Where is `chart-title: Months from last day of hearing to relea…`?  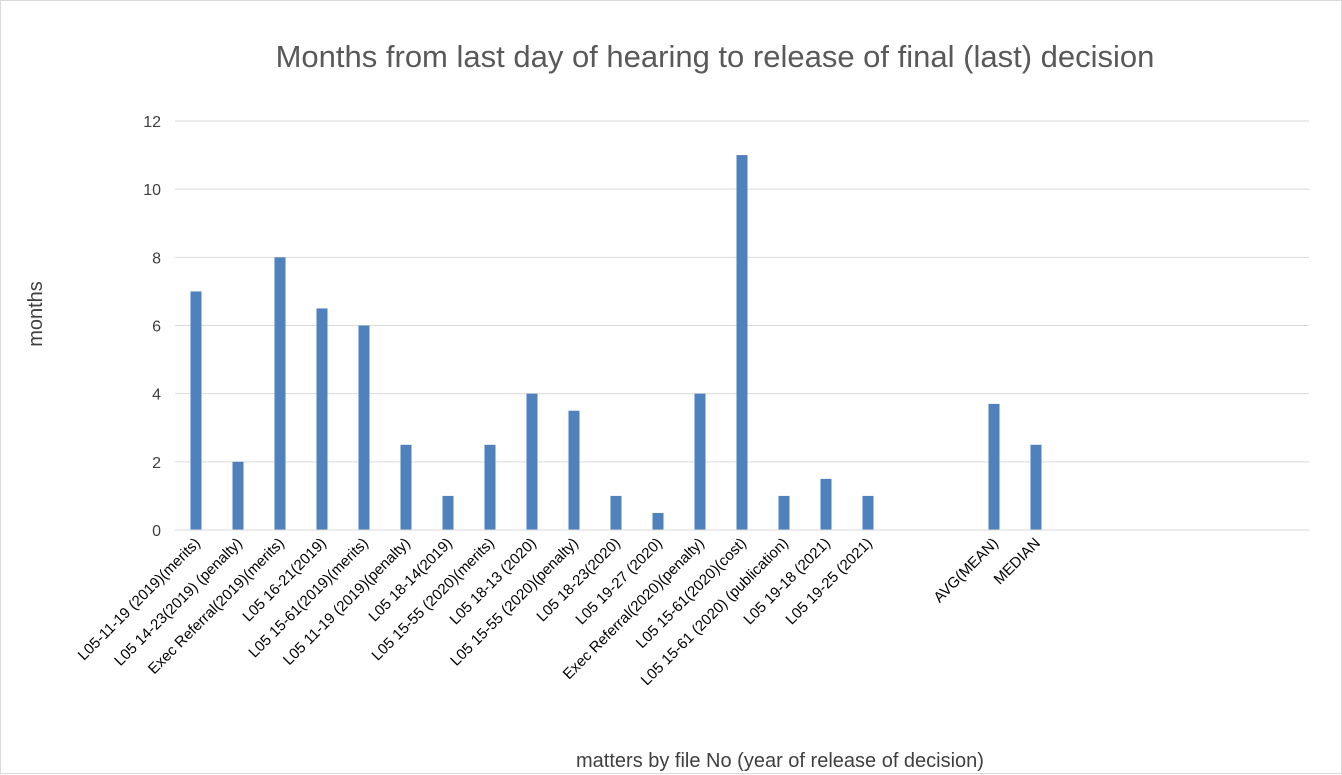
chart-title: Months from last day of hearing to relea… is located at coordinates (715, 56).